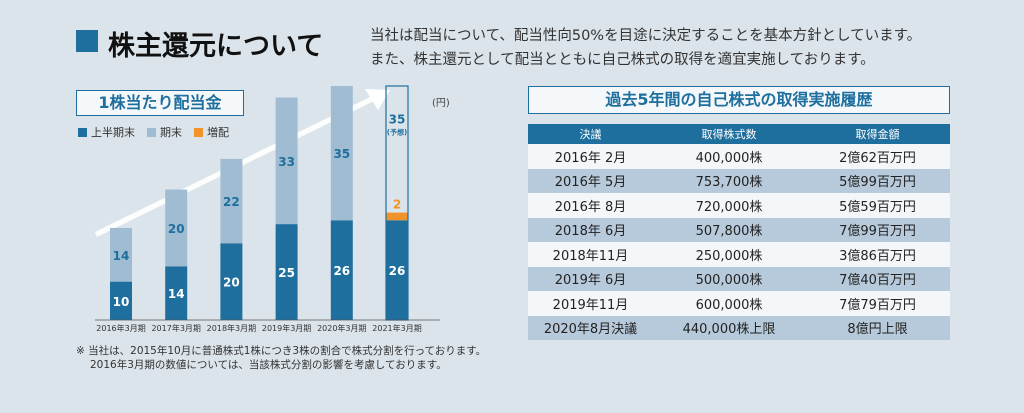  Describe the element at coordinates (441, 103) in the screenshot. I see `chart-unit-label: (円)` at that location.